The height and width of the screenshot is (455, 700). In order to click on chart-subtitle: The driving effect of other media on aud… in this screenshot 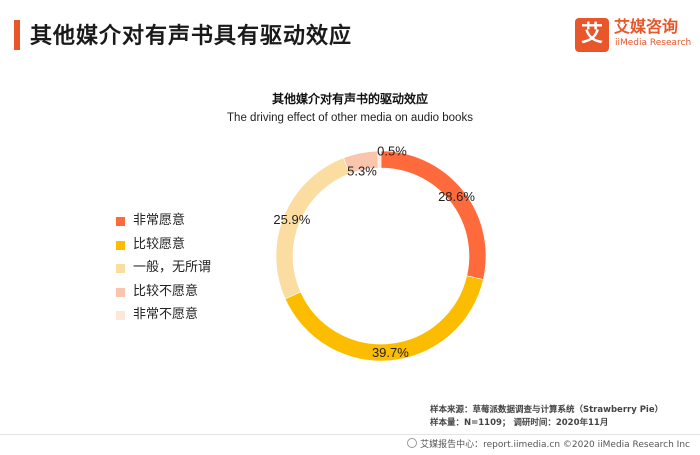, I will do `click(350, 118)`.